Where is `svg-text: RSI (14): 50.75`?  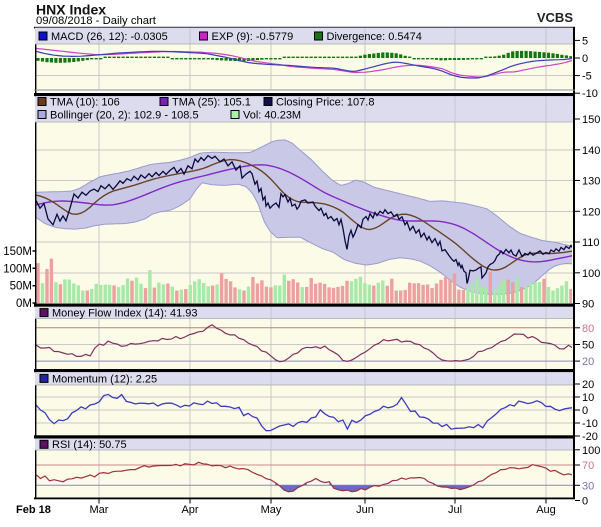 svg-text: RSI (14): 50.75 is located at coordinates (89, 445).